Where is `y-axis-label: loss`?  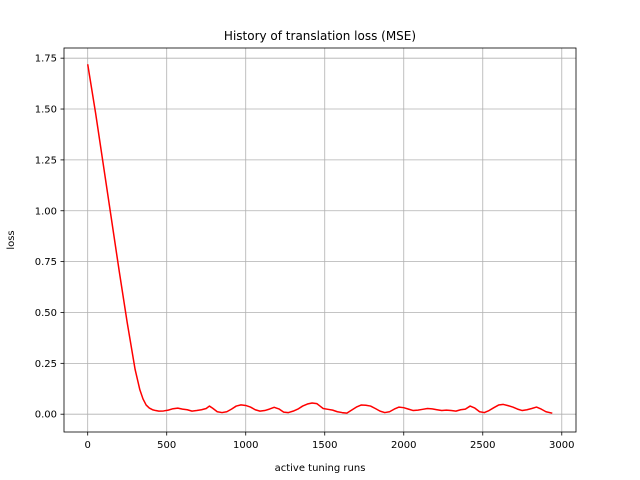
y-axis-label: loss is located at coordinates (11, 239).